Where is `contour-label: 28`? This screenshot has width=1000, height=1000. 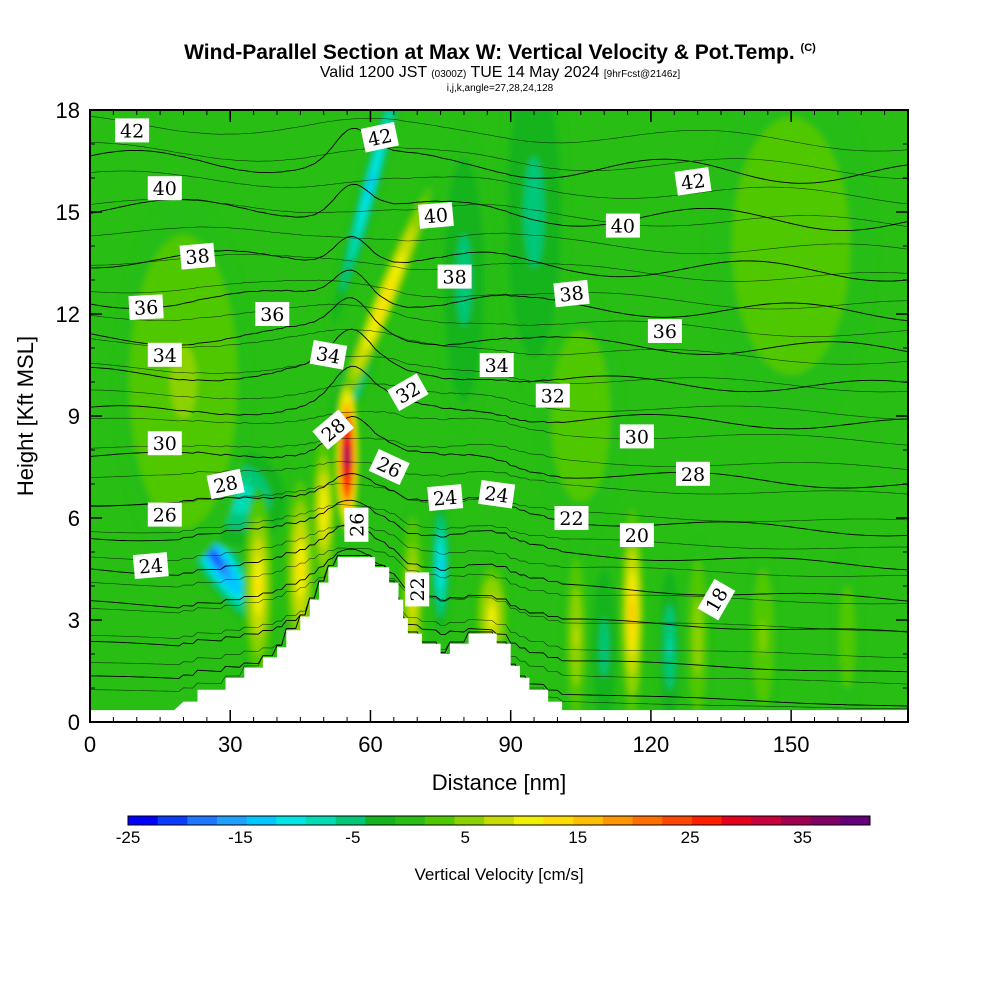
contour-label: 28 is located at coordinates (225, 484).